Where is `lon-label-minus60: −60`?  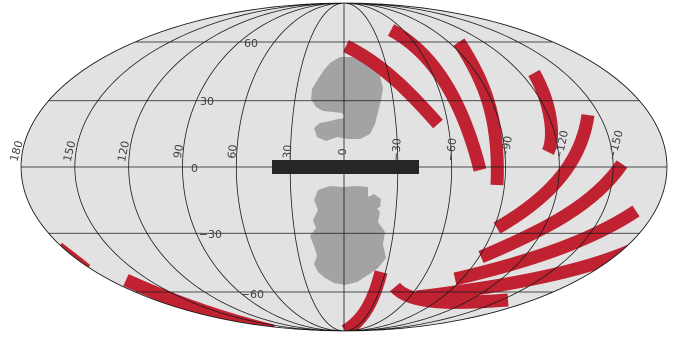
lon-label-minus60: −60 is located at coordinates (451, 149).